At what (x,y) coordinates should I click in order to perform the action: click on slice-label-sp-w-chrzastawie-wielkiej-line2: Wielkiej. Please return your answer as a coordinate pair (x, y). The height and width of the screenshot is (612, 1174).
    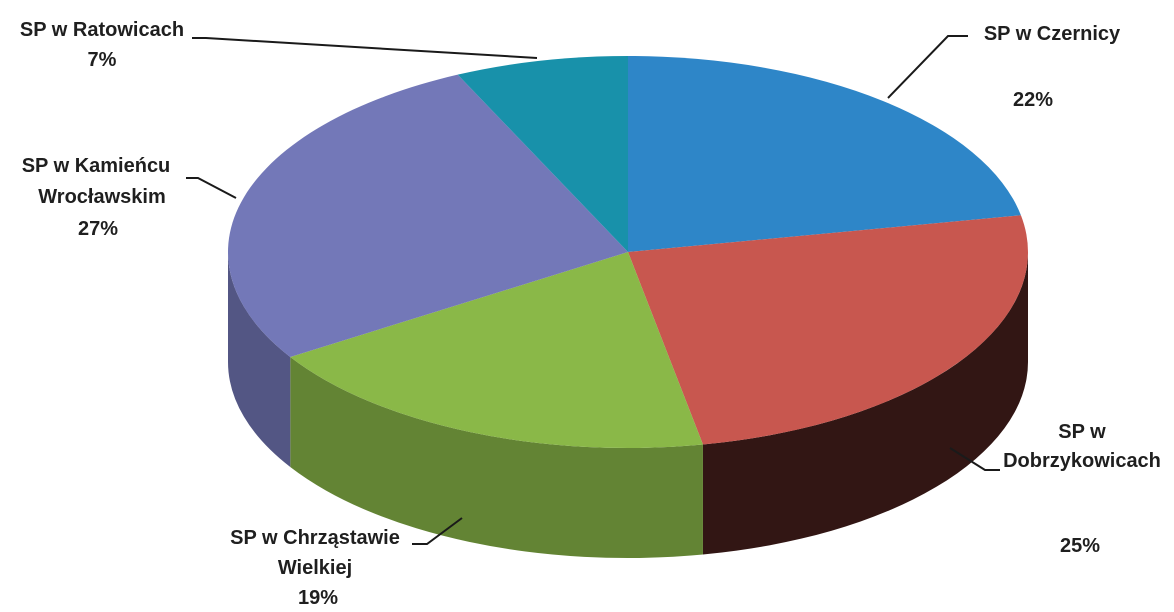
    Looking at the image, I should click on (315, 568).